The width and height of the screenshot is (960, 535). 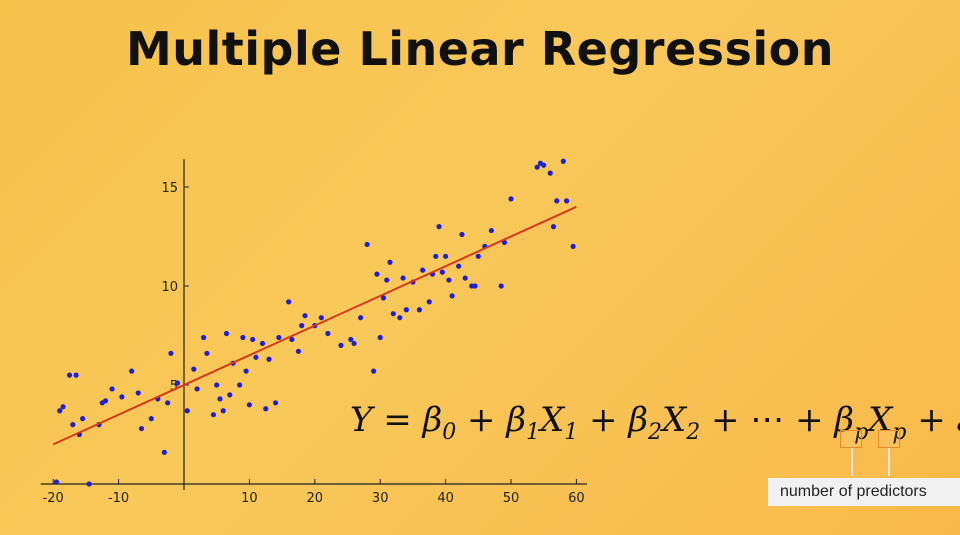 What do you see at coordinates (481, 420) in the screenshot?
I see `formula-plus-1: +` at bounding box center [481, 420].